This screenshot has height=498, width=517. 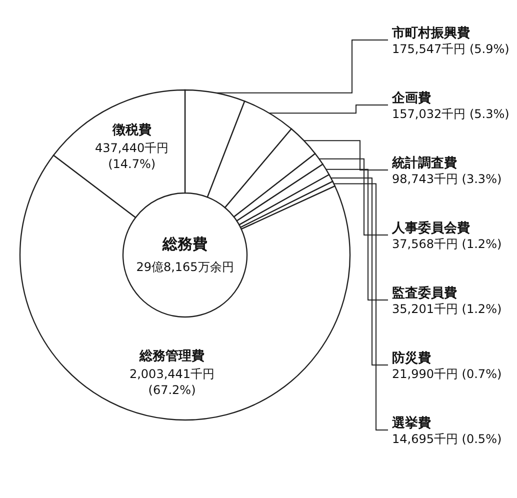 I want to click on data-label: 14,695千円 (0.5%), so click(x=447, y=439).